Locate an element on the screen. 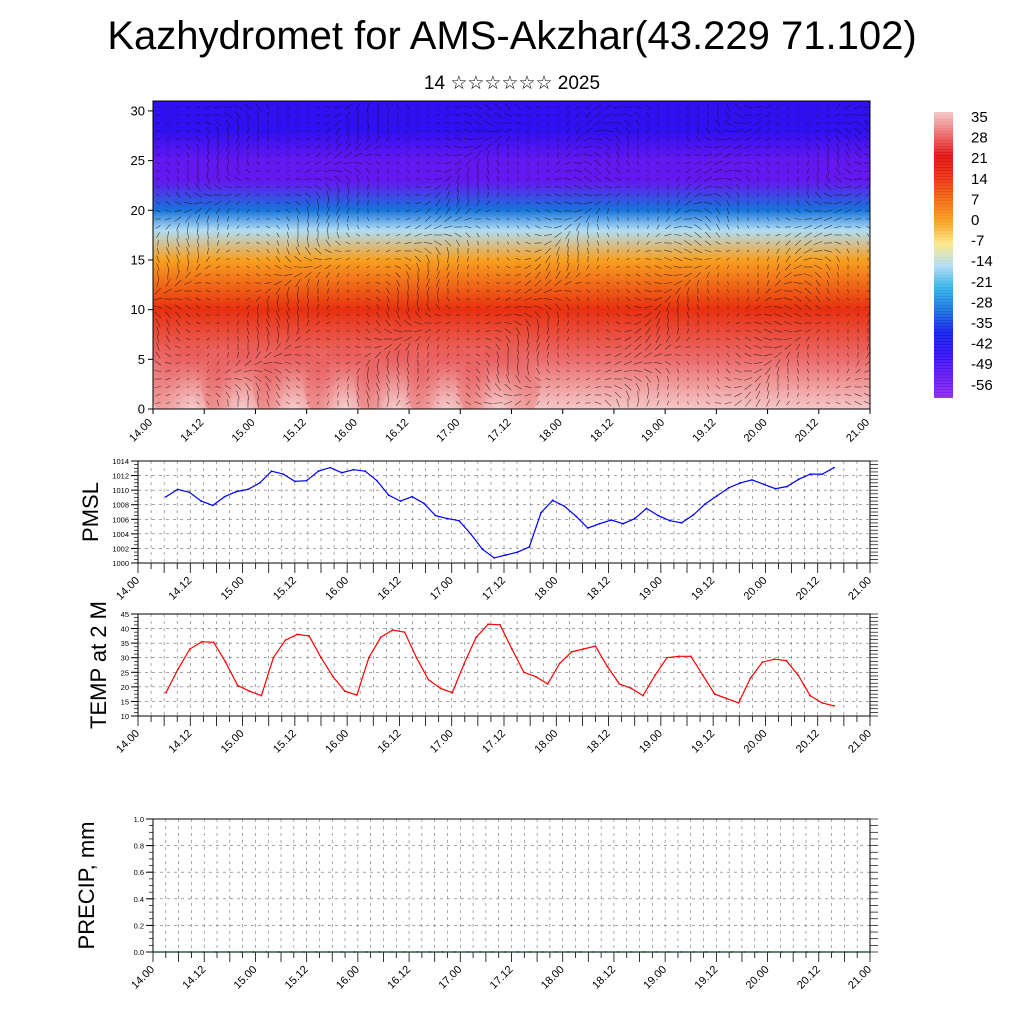 This screenshot has height=1024, width=1024. x-tick-label: 20.12 is located at coordinates (809, 978).